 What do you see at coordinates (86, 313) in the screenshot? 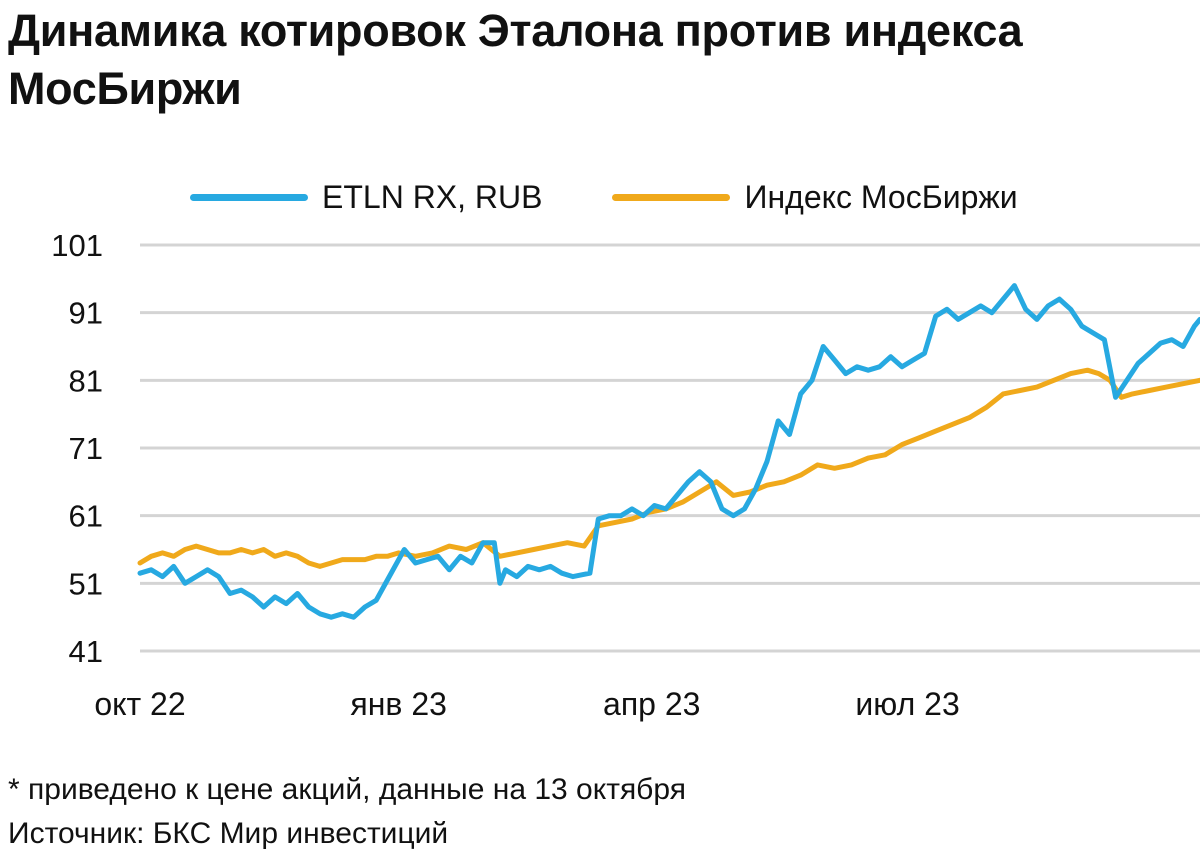
I see `y-tick-label: 91` at bounding box center [86, 313].